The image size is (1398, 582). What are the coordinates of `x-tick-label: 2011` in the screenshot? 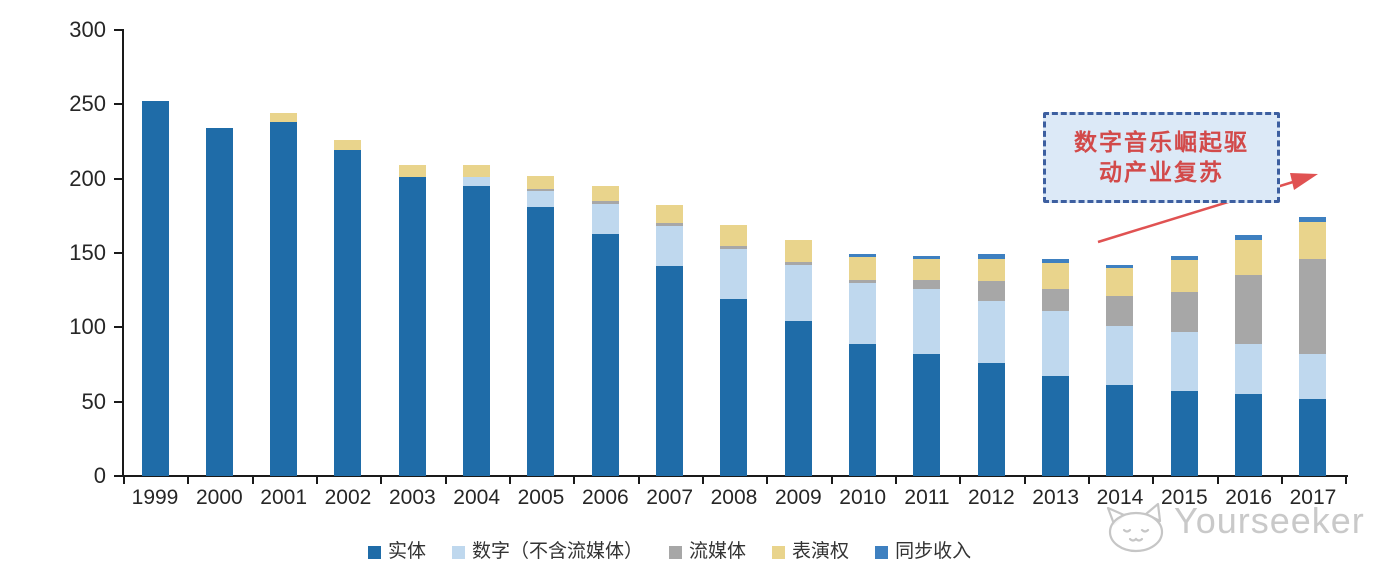 It's located at (927, 497).